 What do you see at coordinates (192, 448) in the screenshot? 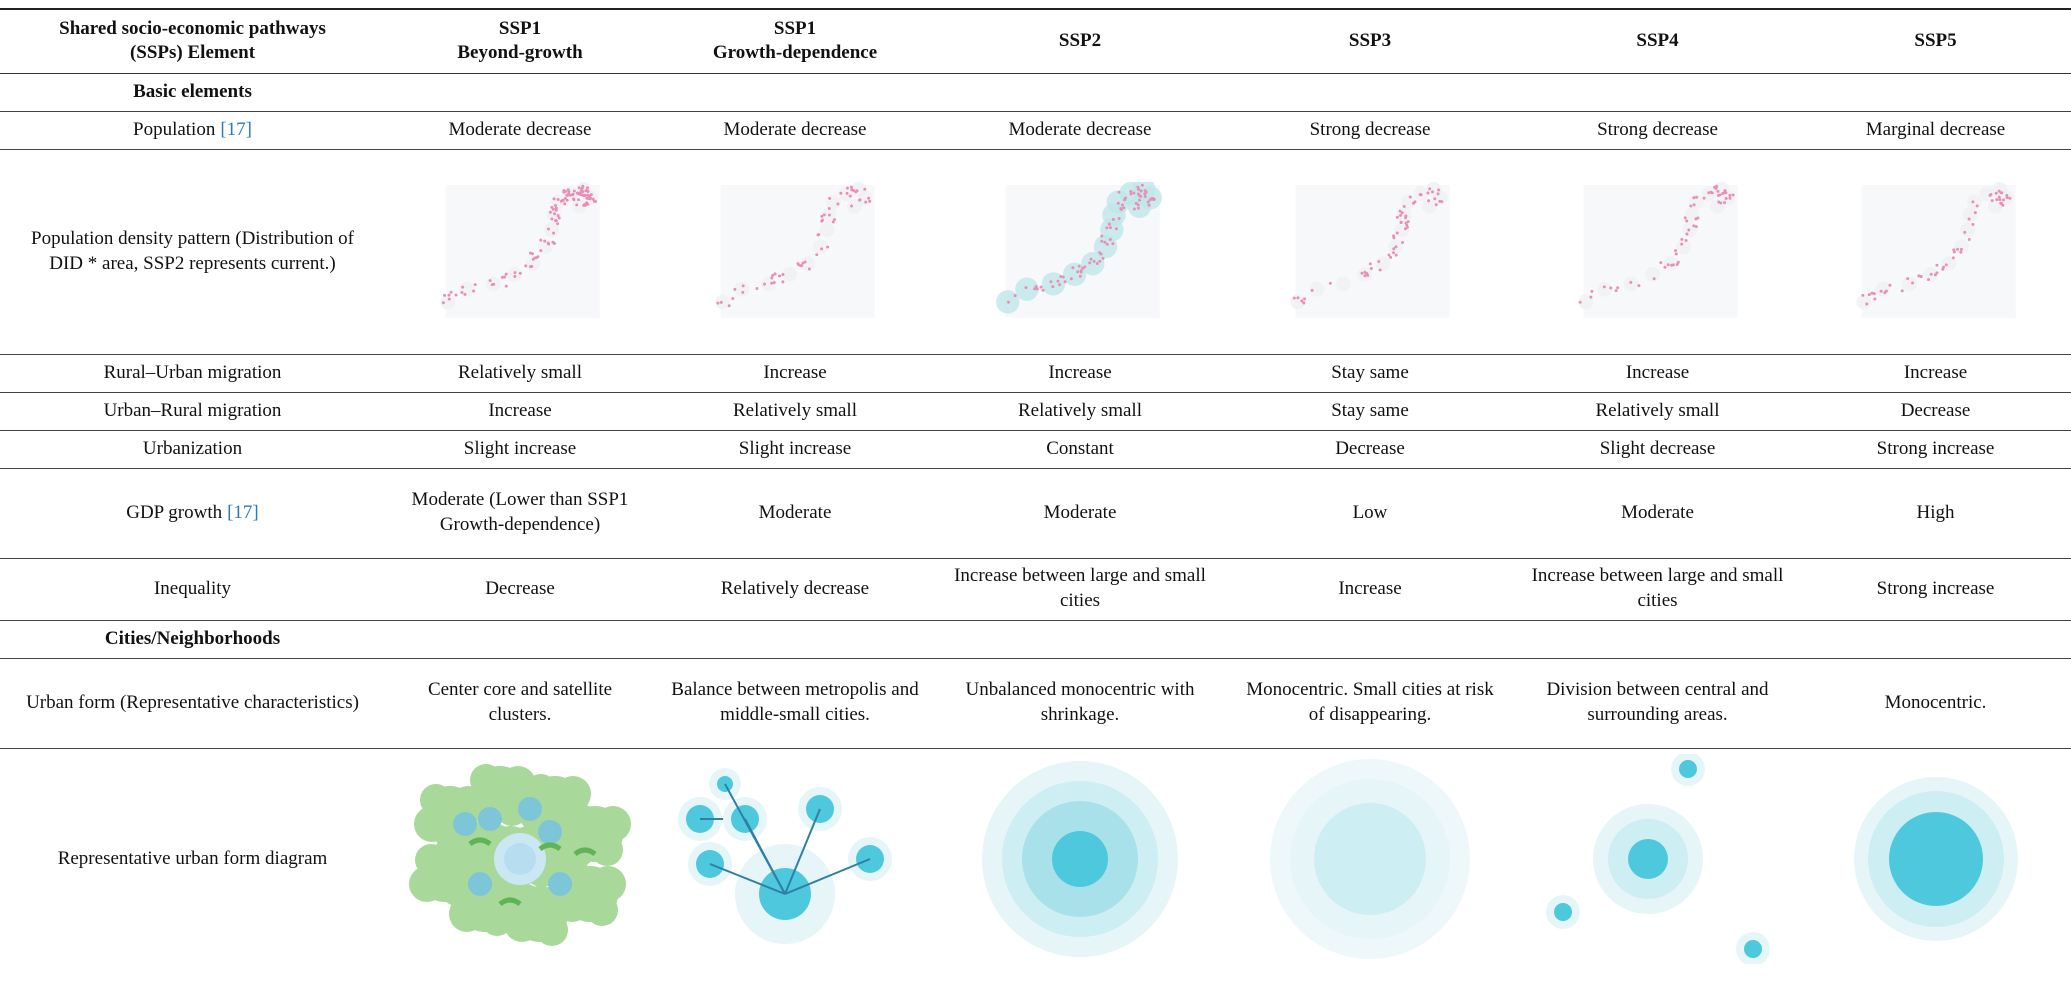
I see `label-text: Urbanization` at bounding box center [192, 448].